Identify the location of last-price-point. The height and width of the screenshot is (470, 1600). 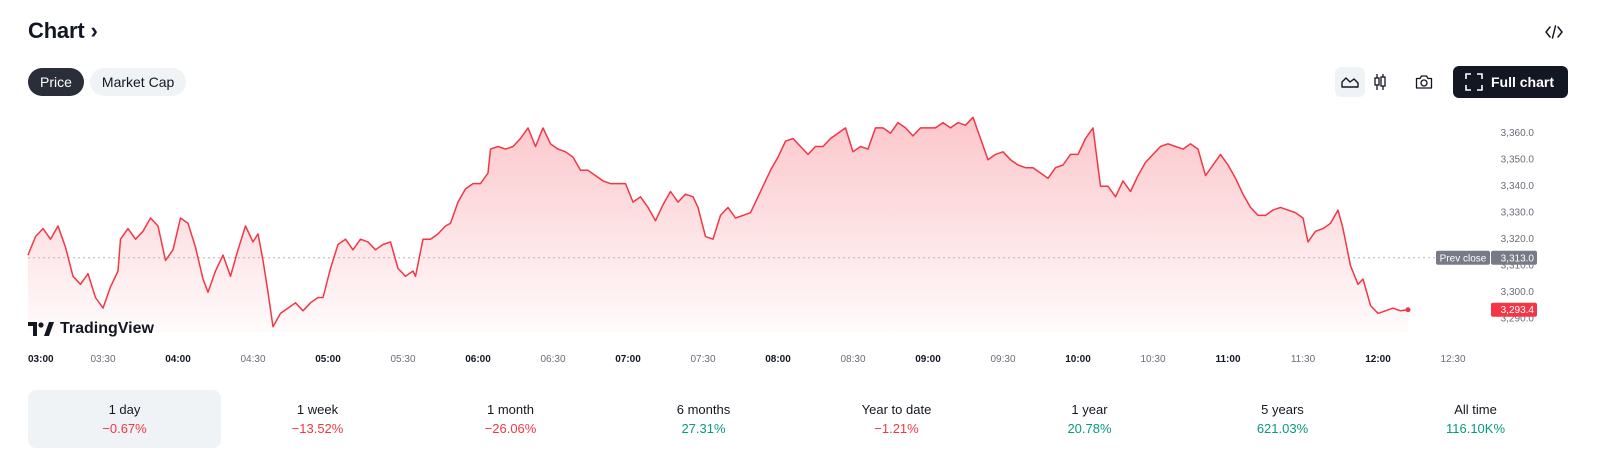
(1408, 310).